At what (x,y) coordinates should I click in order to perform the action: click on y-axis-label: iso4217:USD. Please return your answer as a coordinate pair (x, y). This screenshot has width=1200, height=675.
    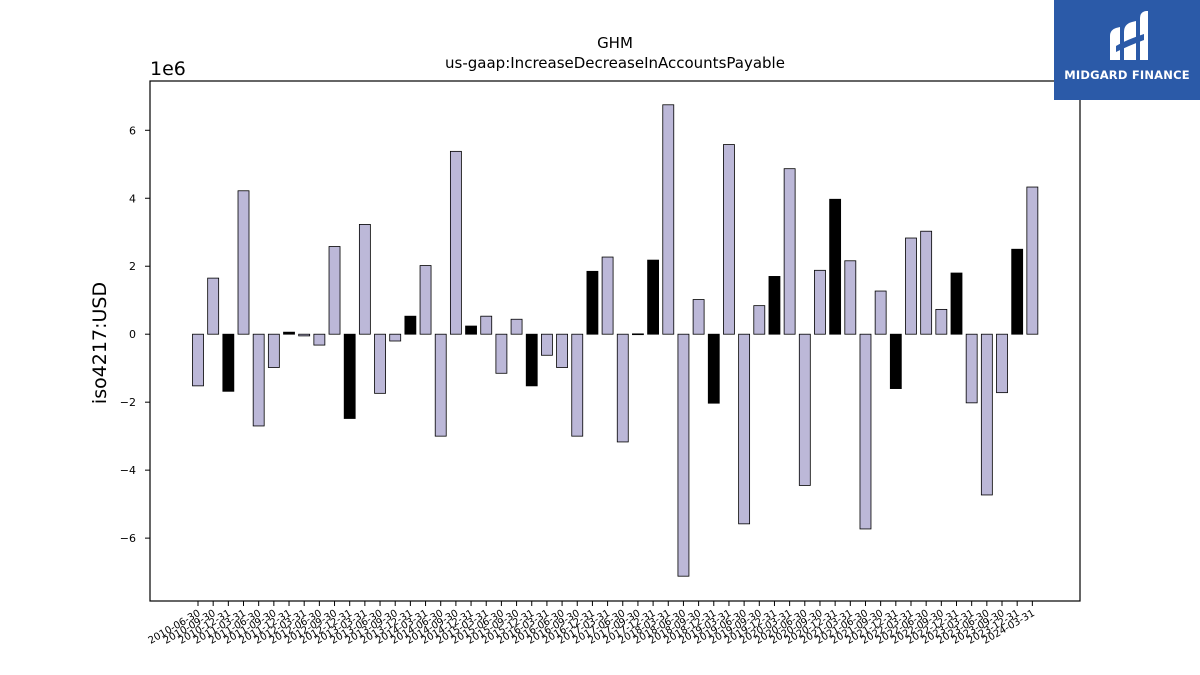
    Looking at the image, I should click on (100, 343).